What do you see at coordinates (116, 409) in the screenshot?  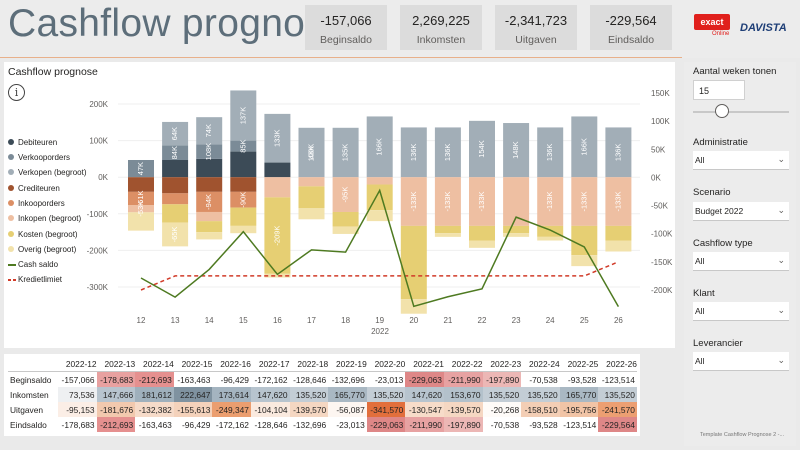 I see `table-cell: -181,676` at bounding box center [116, 409].